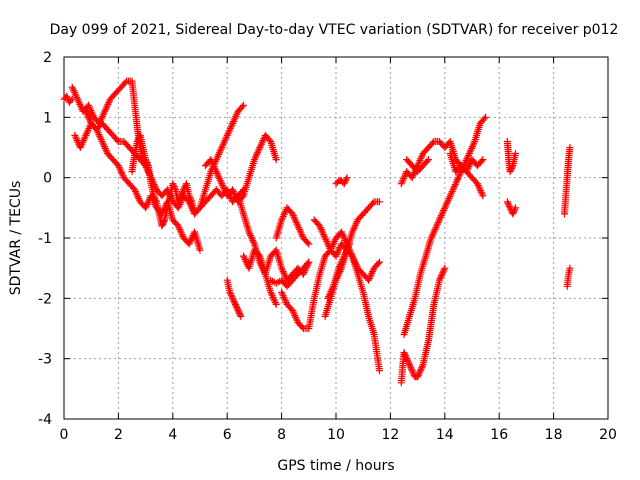  I want to click on x-tick-labels: 0 2 4 6 8 10 12 14 16 18 20, so click(338, 435).